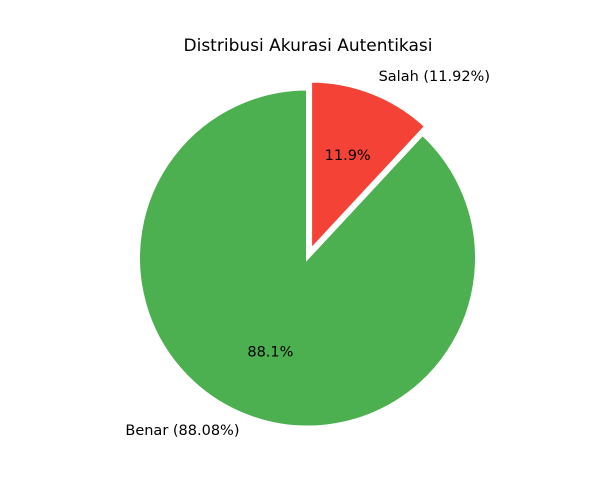 Image resolution: width=600 pixels, height=500 pixels. I want to click on pie-slice-label-salah: Salah (11.92%), so click(434, 77).